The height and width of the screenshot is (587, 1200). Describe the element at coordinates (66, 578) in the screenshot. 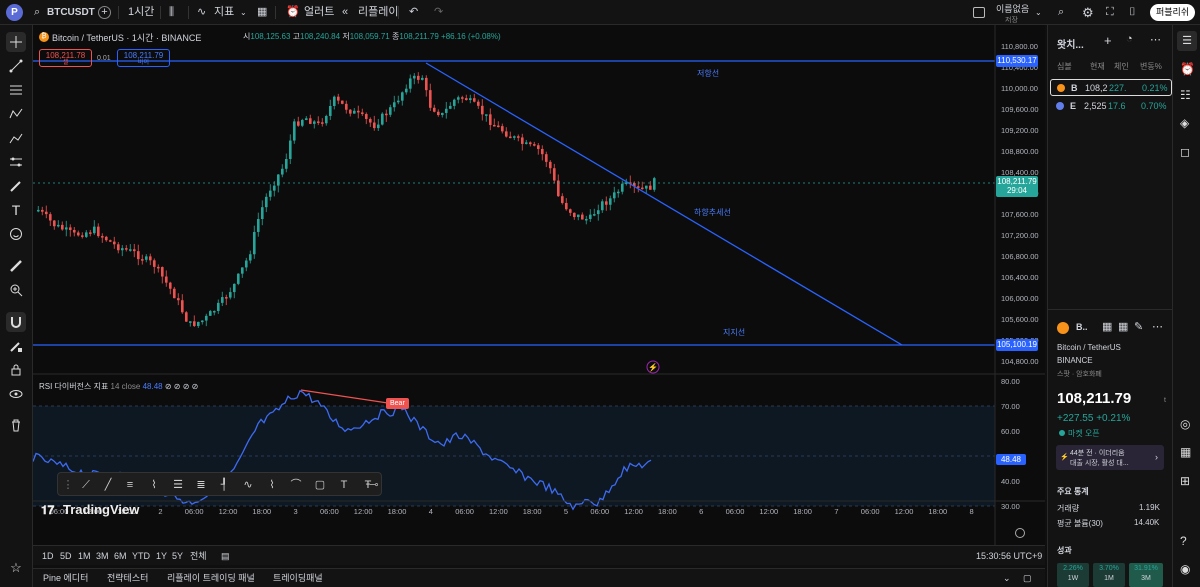

I see `tab-pine-editor: Pine 에디터` at that location.